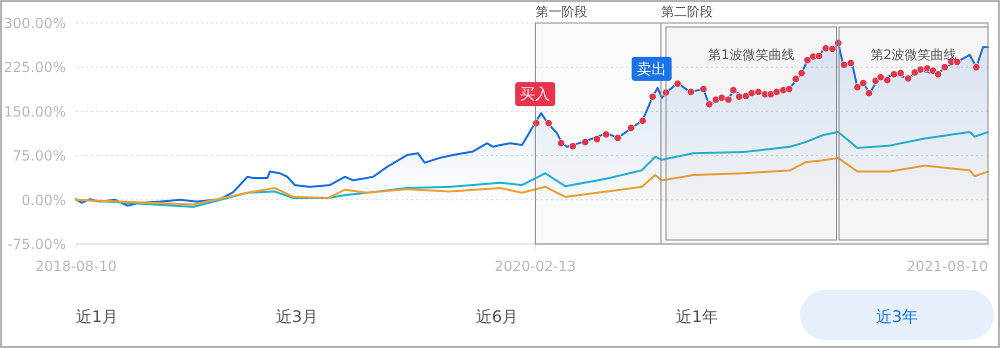 This screenshot has height=348, width=1000. Describe the element at coordinates (44, 200) in the screenshot. I see `y-tick-label: 0.00%` at that location.